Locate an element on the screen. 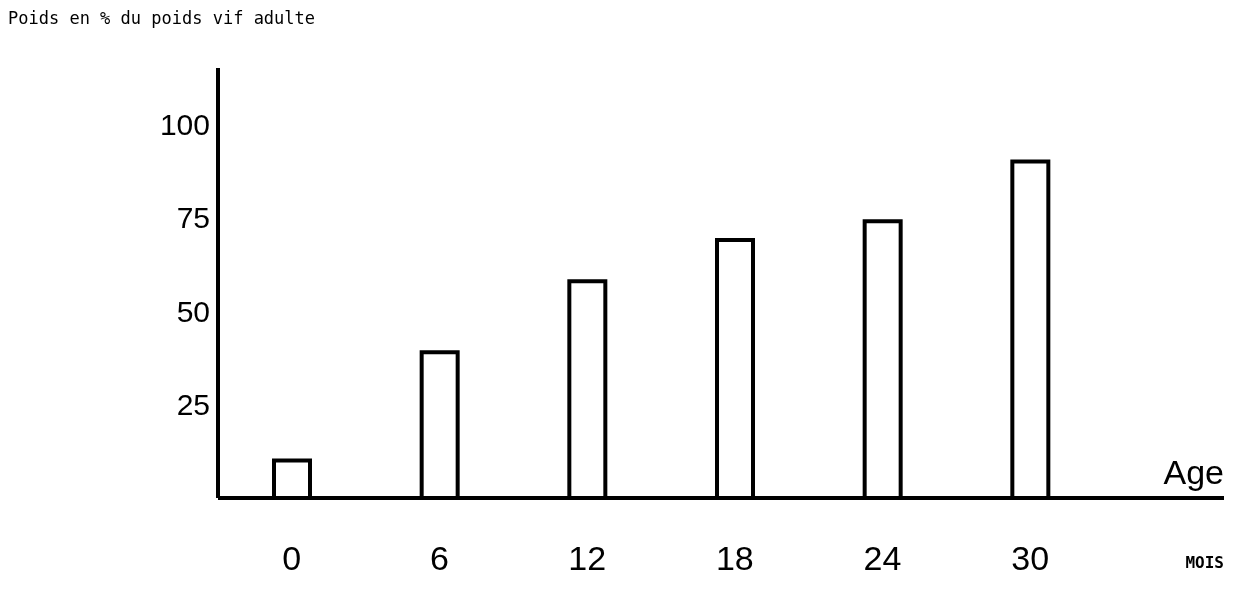  annotation: Age is located at coordinates (1193, 472).